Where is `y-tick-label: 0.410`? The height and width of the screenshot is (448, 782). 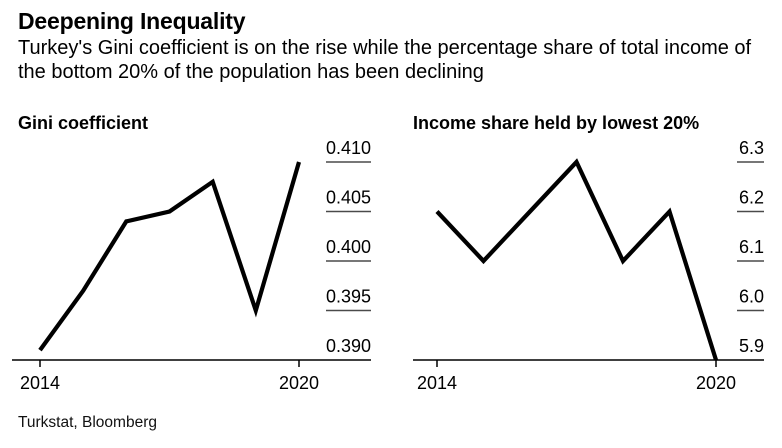
y-tick-label: 0.410 is located at coordinates (348, 148).